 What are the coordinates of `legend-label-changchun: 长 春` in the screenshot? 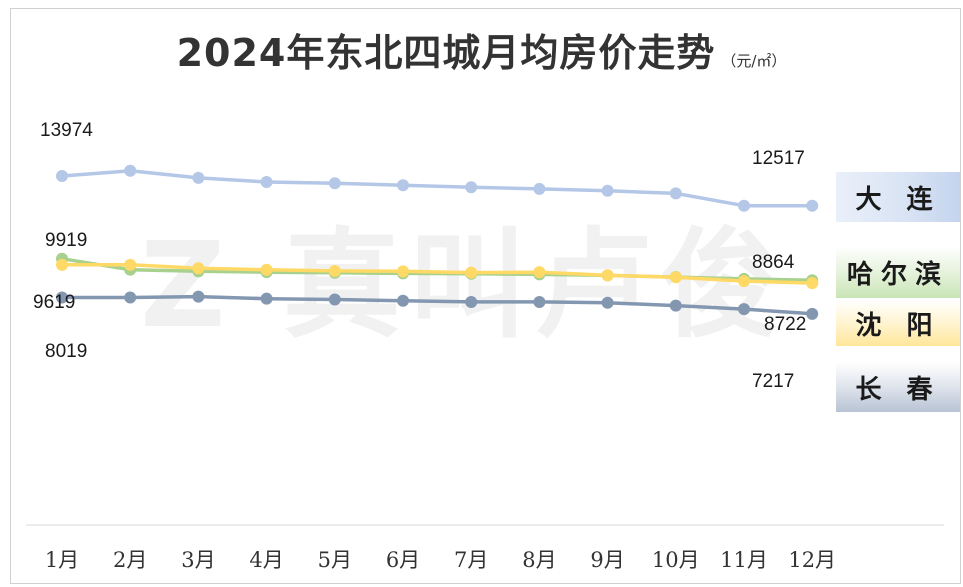 It's located at (898, 389).